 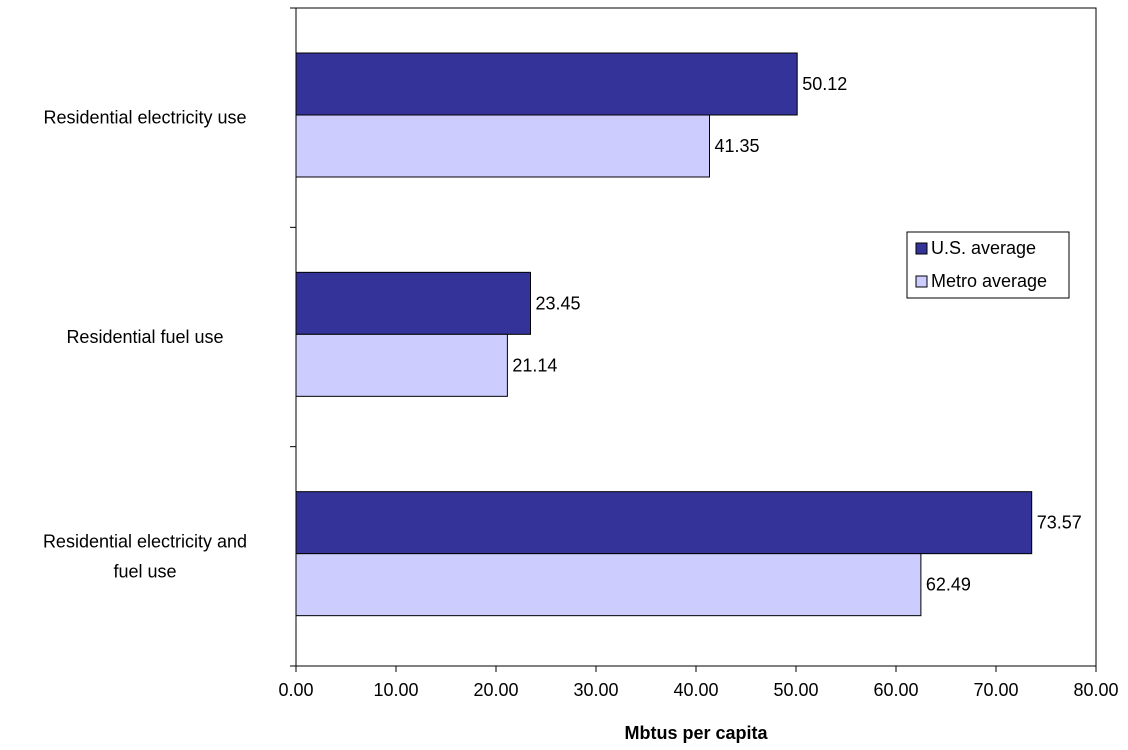 What do you see at coordinates (1095, 690) in the screenshot?
I see `x-tick-label: 80.00` at bounding box center [1095, 690].